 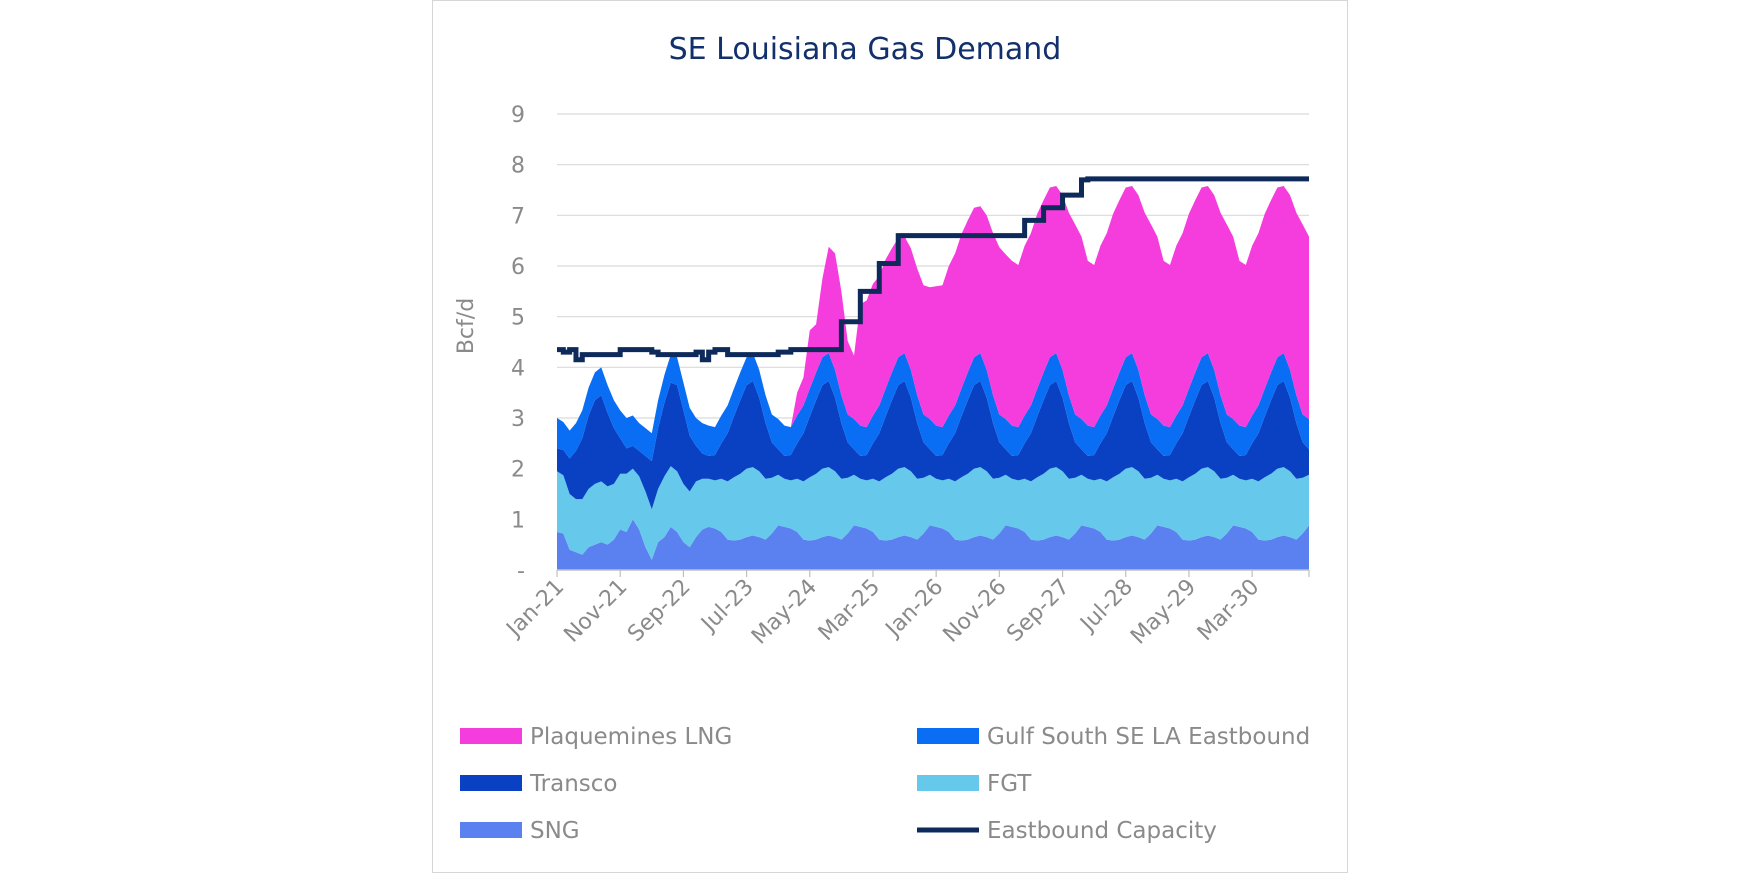 I want to click on area-transco, so click(x=933, y=445).